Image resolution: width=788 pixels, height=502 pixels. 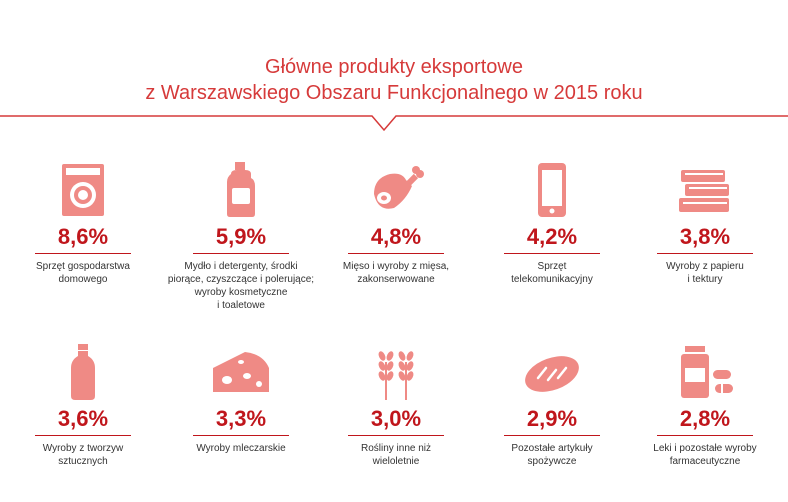 I want to click on export-item-plastics: 3,6% Wyroby z tworzyw sztucznych, so click(x=83, y=405).